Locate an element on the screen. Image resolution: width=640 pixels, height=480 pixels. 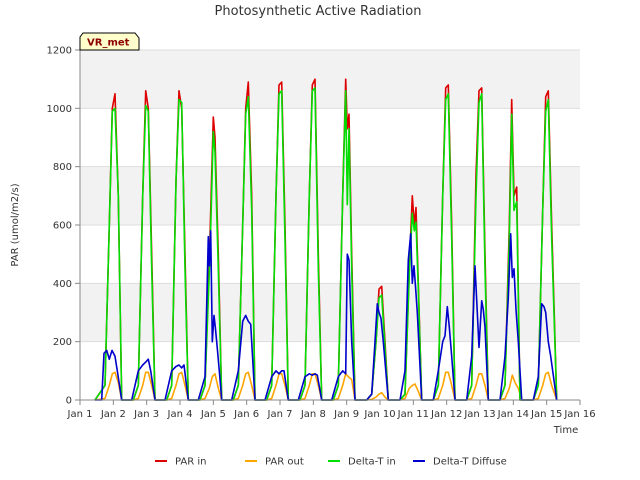
y-axis-label: PAR (umol/m2/s) is located at coordinates (15, 224).